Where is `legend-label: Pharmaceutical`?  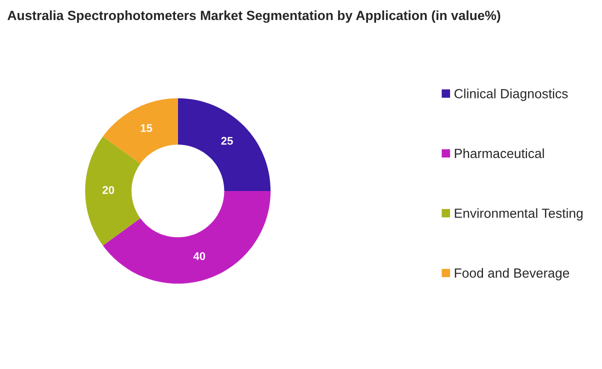 legend-label: Pharmaceutical is located at coordinates (499, 153).